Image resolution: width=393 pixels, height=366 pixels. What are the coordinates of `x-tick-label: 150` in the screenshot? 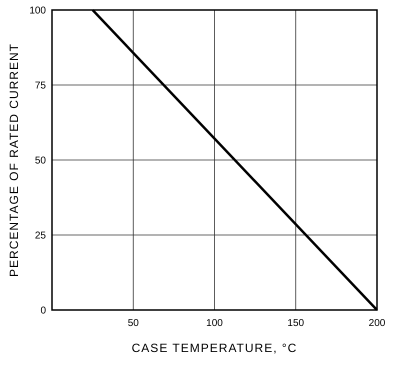 It's located at (296, 323).